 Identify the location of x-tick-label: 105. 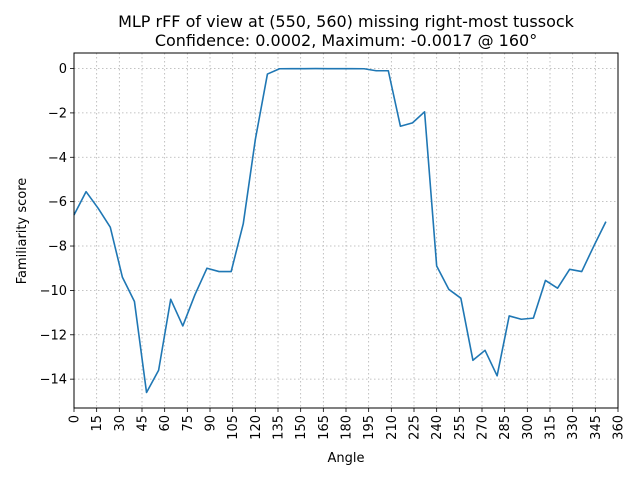
(233, 427).